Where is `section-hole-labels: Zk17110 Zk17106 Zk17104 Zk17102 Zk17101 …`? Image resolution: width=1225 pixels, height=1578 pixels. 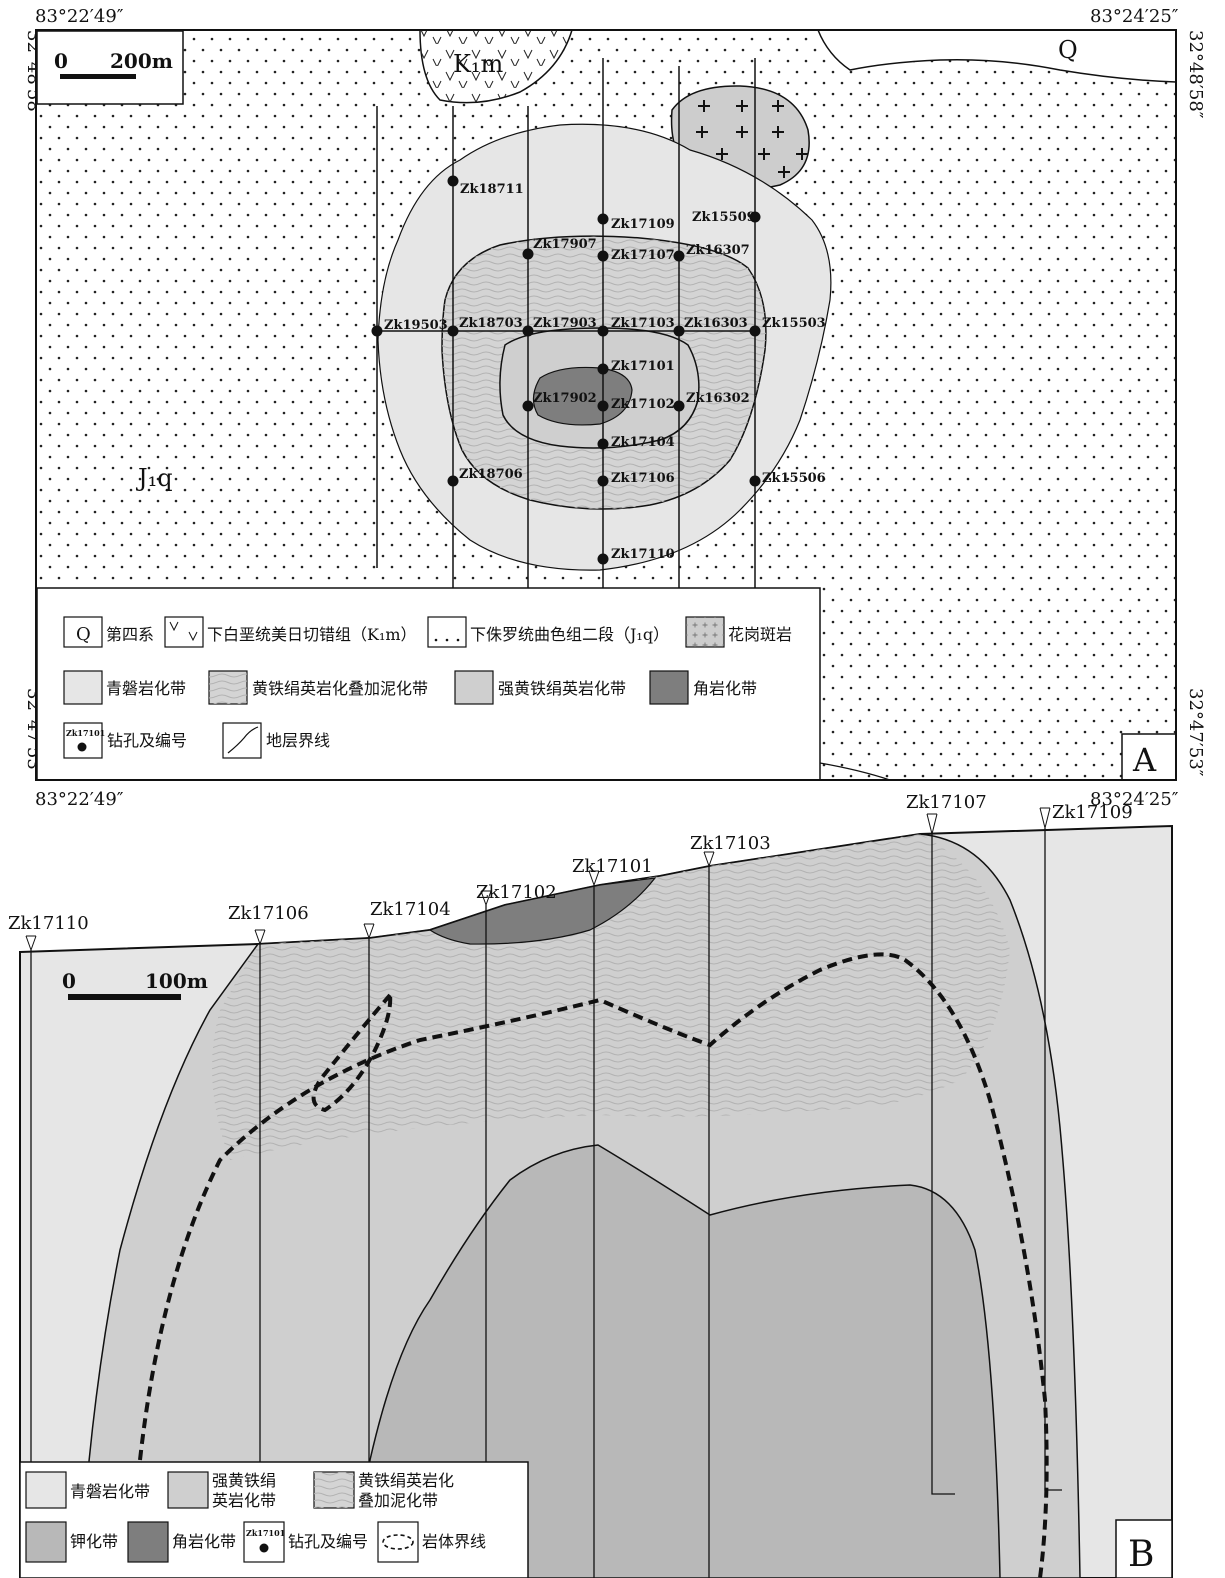
section-hole-labels: Zk17110 Zk17106 Zk17104 Zk17102 Zk17101 … is located at coordinates (570, 871).